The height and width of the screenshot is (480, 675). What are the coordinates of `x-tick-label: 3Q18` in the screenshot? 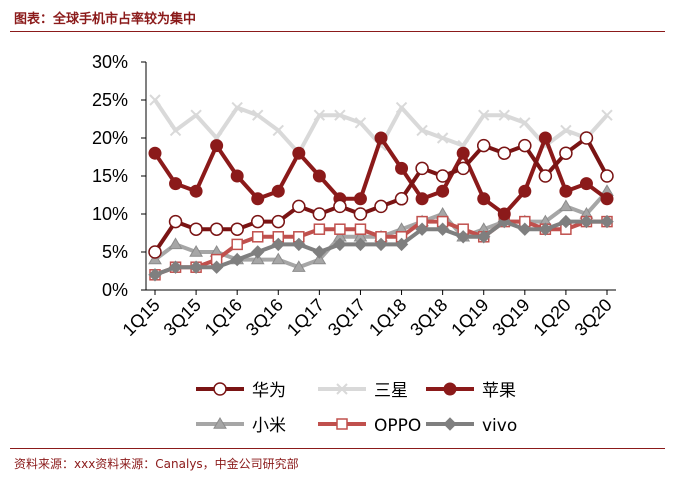 It's located at (428, 317).